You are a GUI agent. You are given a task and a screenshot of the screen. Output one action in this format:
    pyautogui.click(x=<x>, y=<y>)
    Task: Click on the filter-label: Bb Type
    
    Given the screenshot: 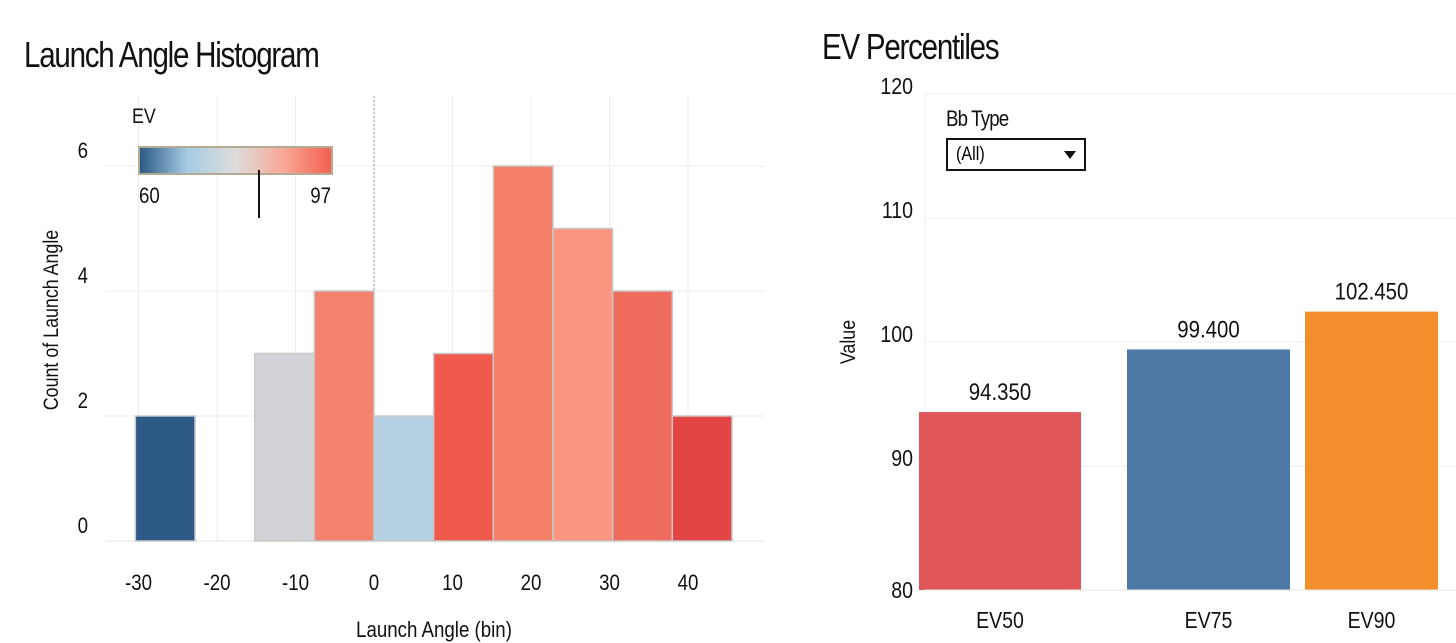 What is the action you would take?
    pyautogui.click(x=977, y=118)
    